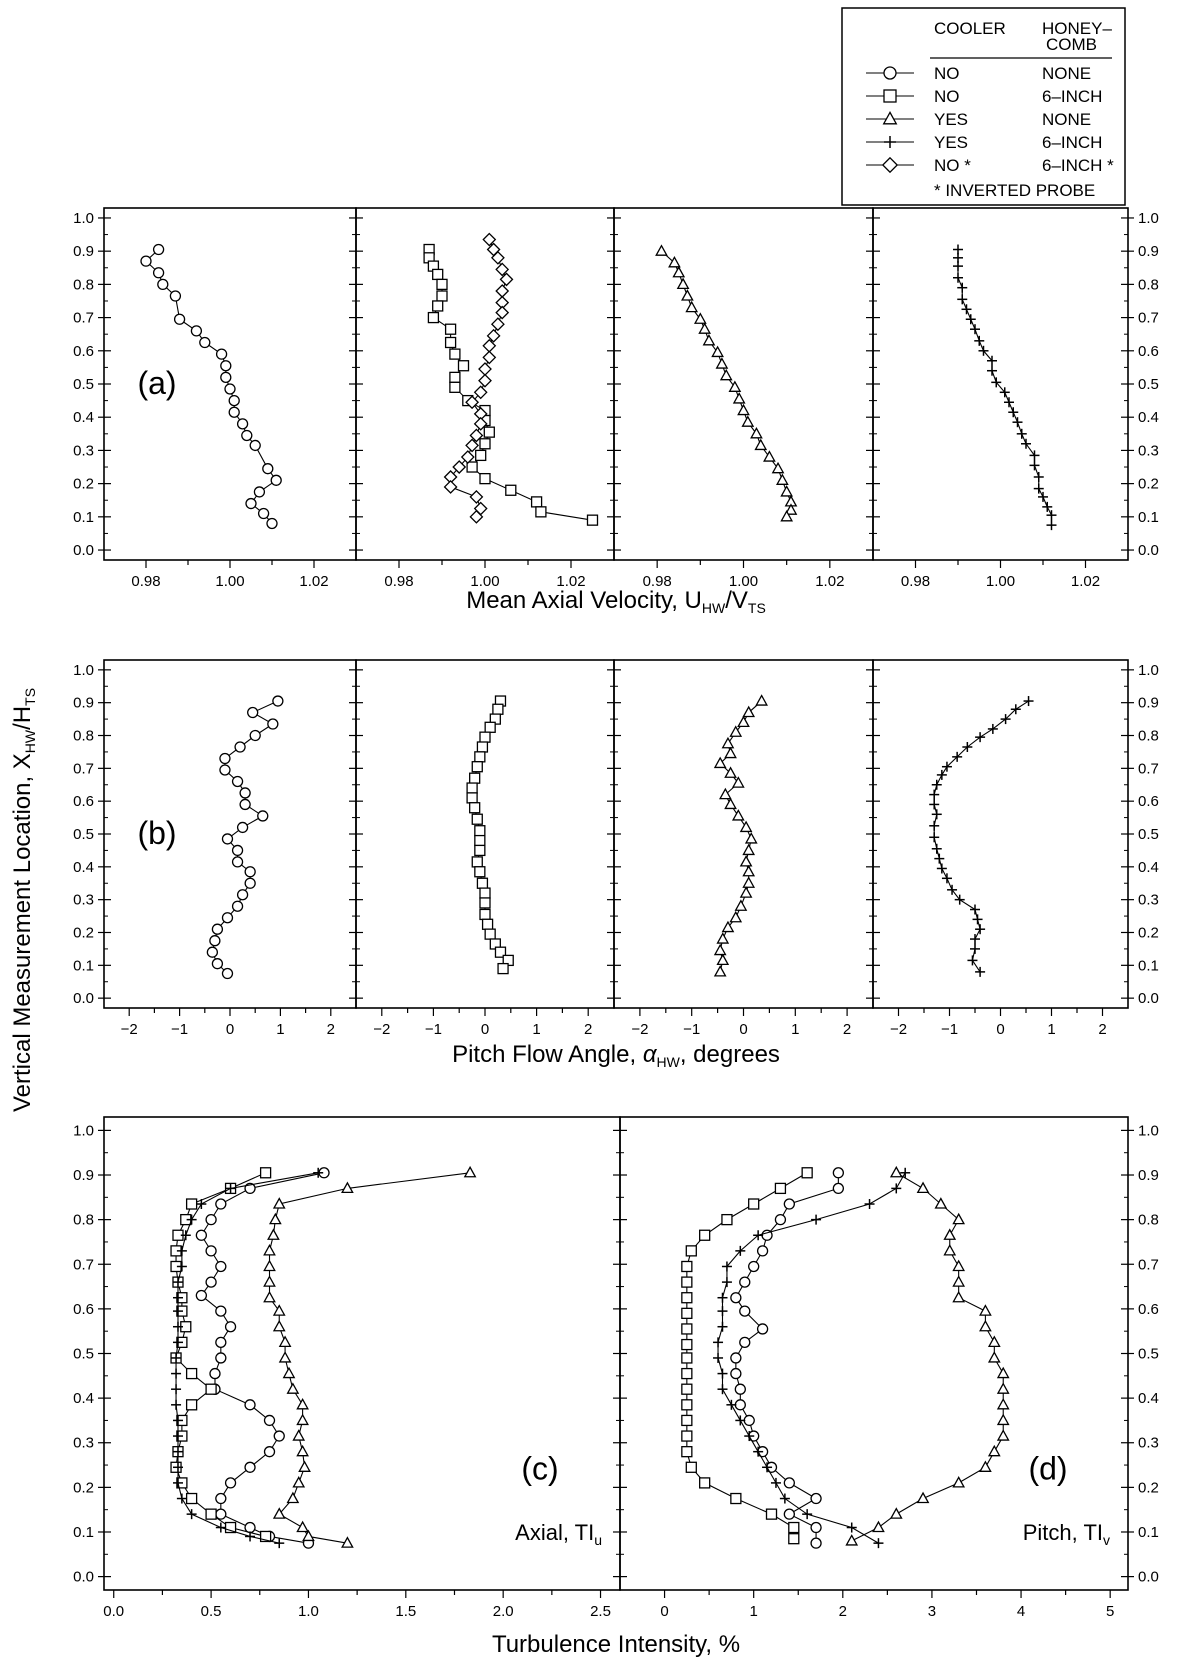  I want to click on y-tick-label: 0.0, so click(83, 998).